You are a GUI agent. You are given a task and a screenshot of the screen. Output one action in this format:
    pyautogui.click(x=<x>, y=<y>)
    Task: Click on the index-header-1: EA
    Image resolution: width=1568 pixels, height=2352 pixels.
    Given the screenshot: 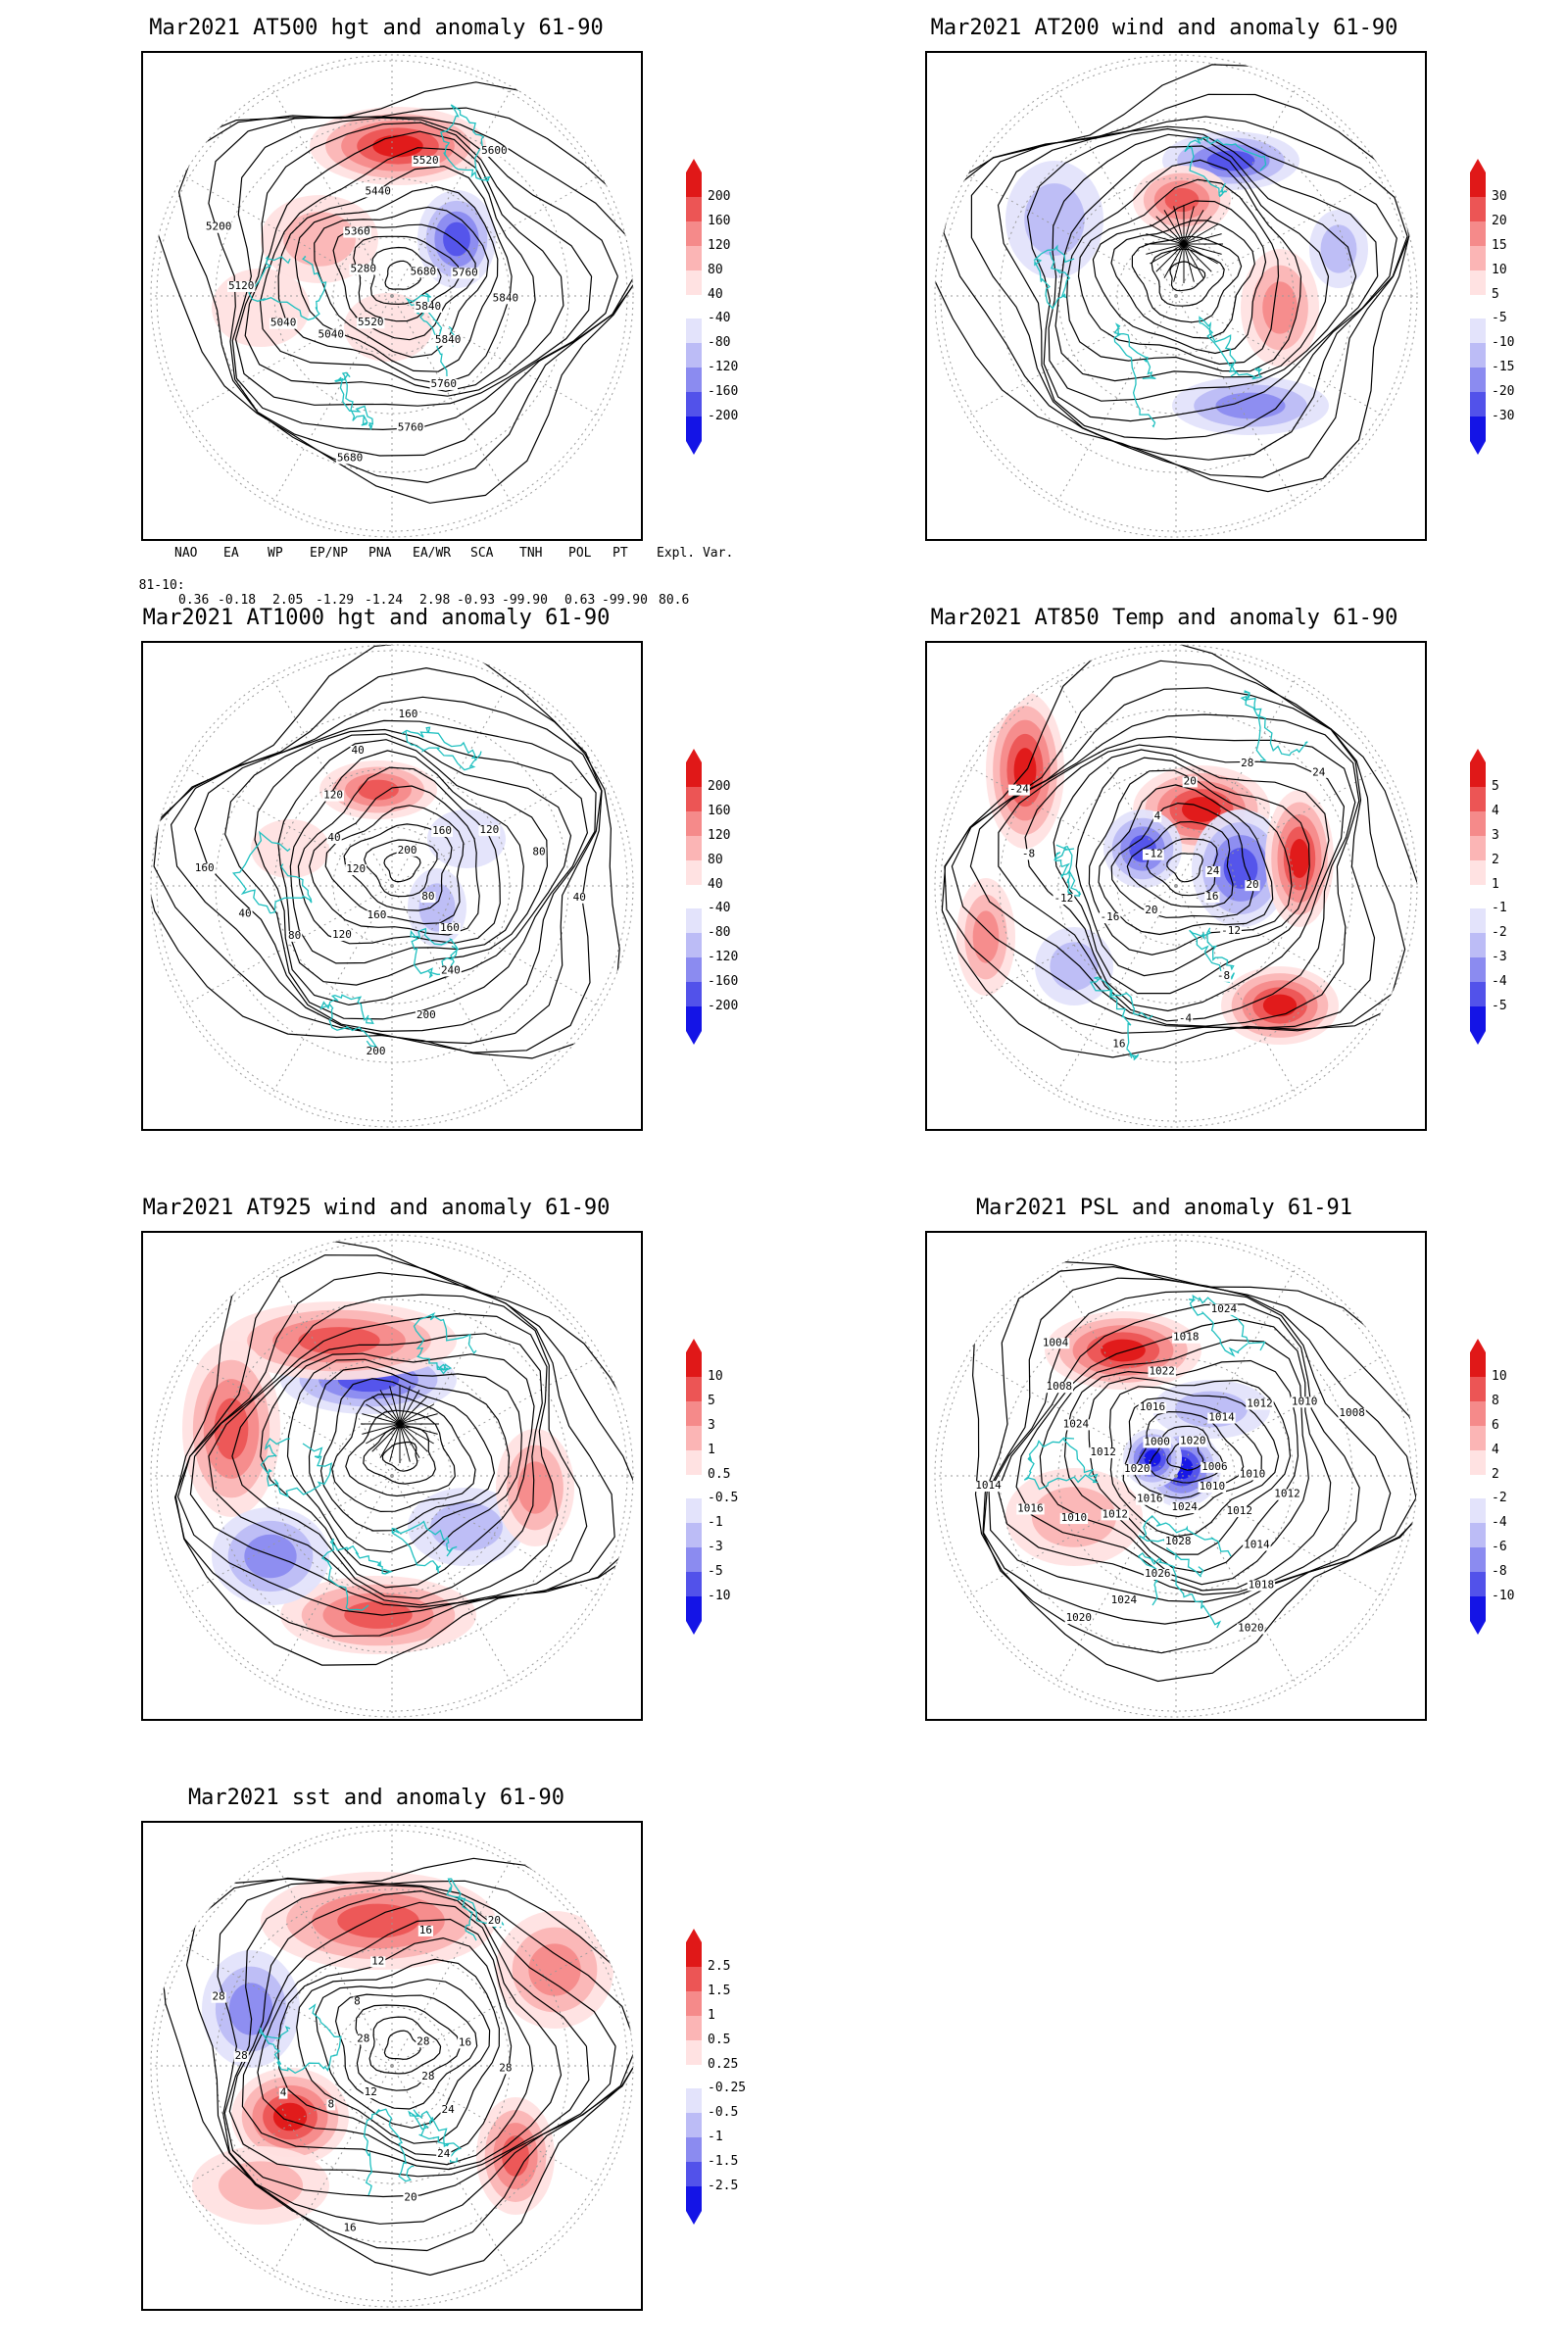 What is the action you would take?
    pyautogui.click(x=231, y=553)
    